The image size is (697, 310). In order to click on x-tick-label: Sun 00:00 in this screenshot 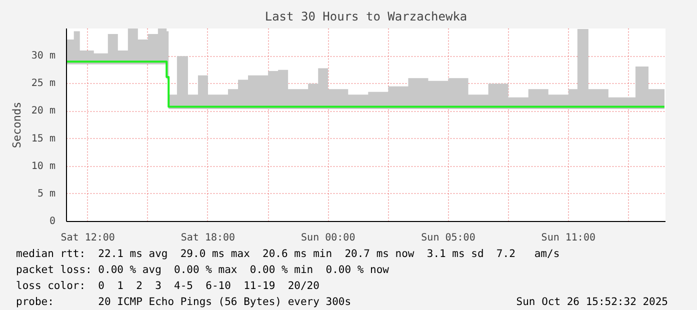, I will do `click(328, 238)`.